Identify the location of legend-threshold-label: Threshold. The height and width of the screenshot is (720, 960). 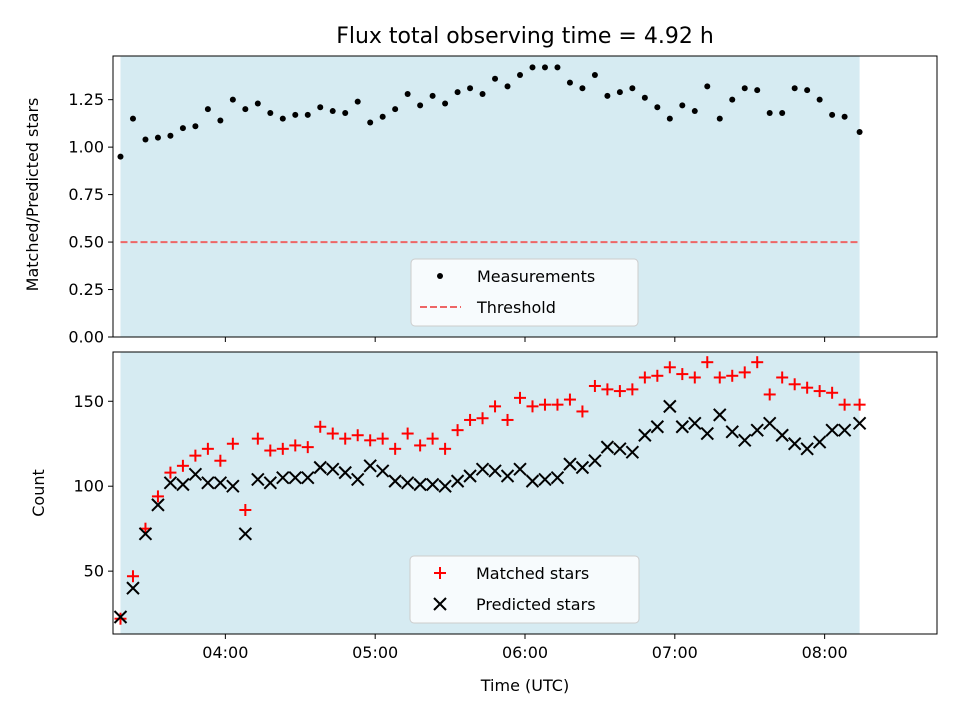
(516, 307).